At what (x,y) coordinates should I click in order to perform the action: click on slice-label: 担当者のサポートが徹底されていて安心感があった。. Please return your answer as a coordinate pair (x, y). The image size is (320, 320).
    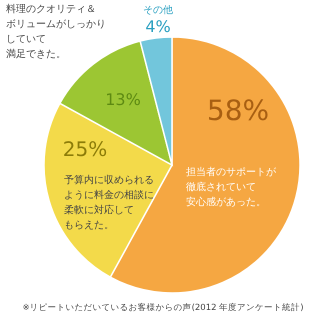
    Looking at the image, I should click on (231, 187).